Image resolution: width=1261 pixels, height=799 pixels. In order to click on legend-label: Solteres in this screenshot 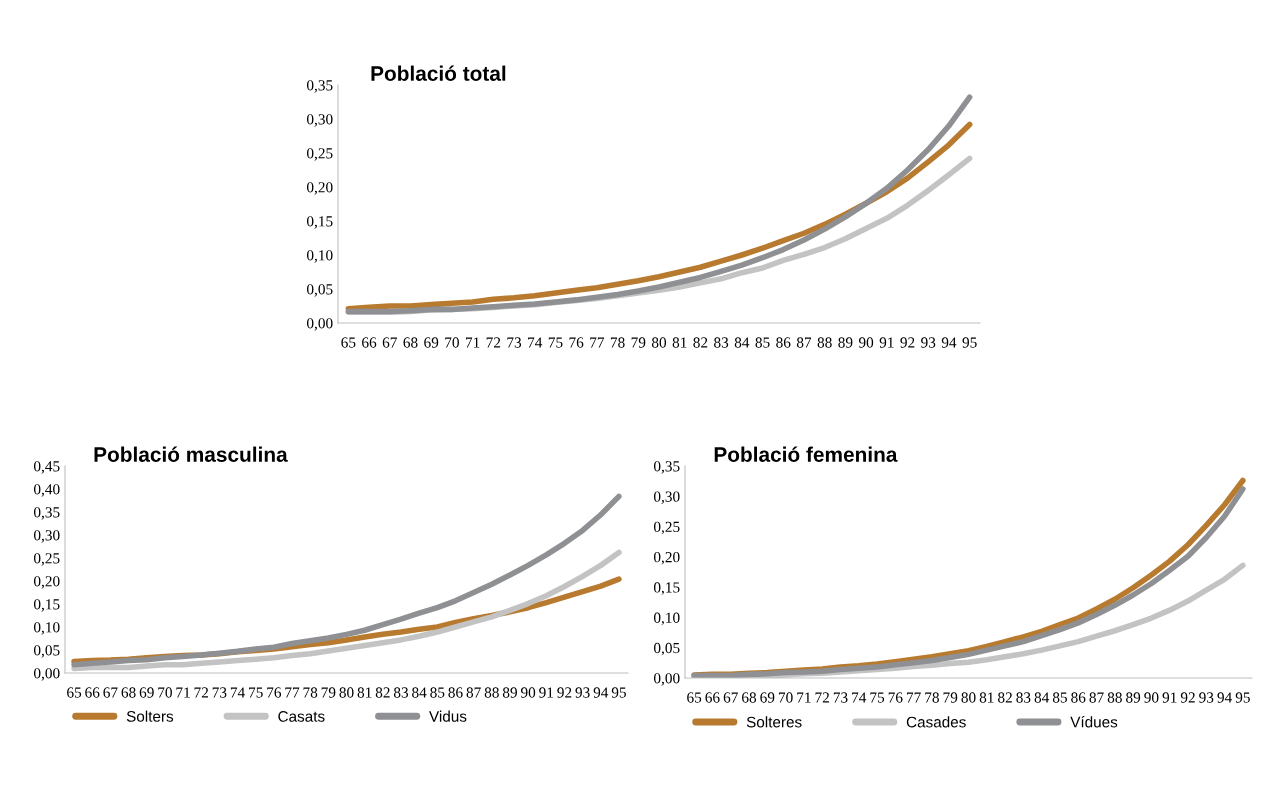, I will do `click(774, 722)`.